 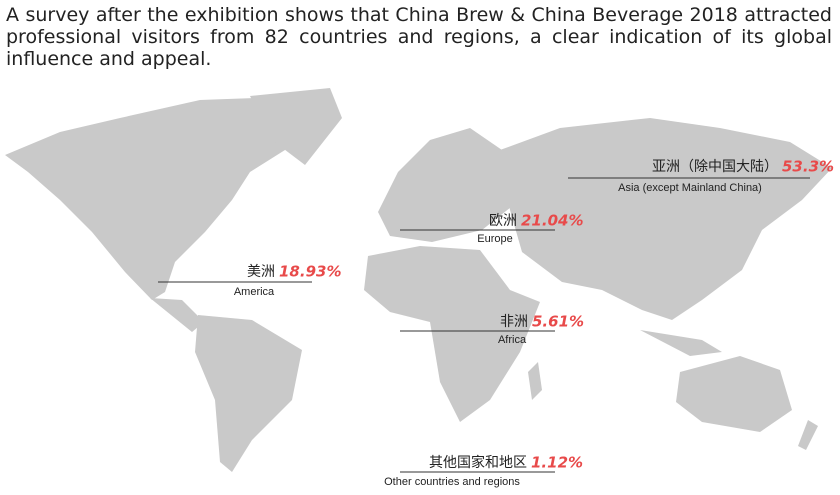 What do you see at coordinates (557, 463) in the screenshot?
I see `region-percent: 1.12%` at bounding box center [557, 463].